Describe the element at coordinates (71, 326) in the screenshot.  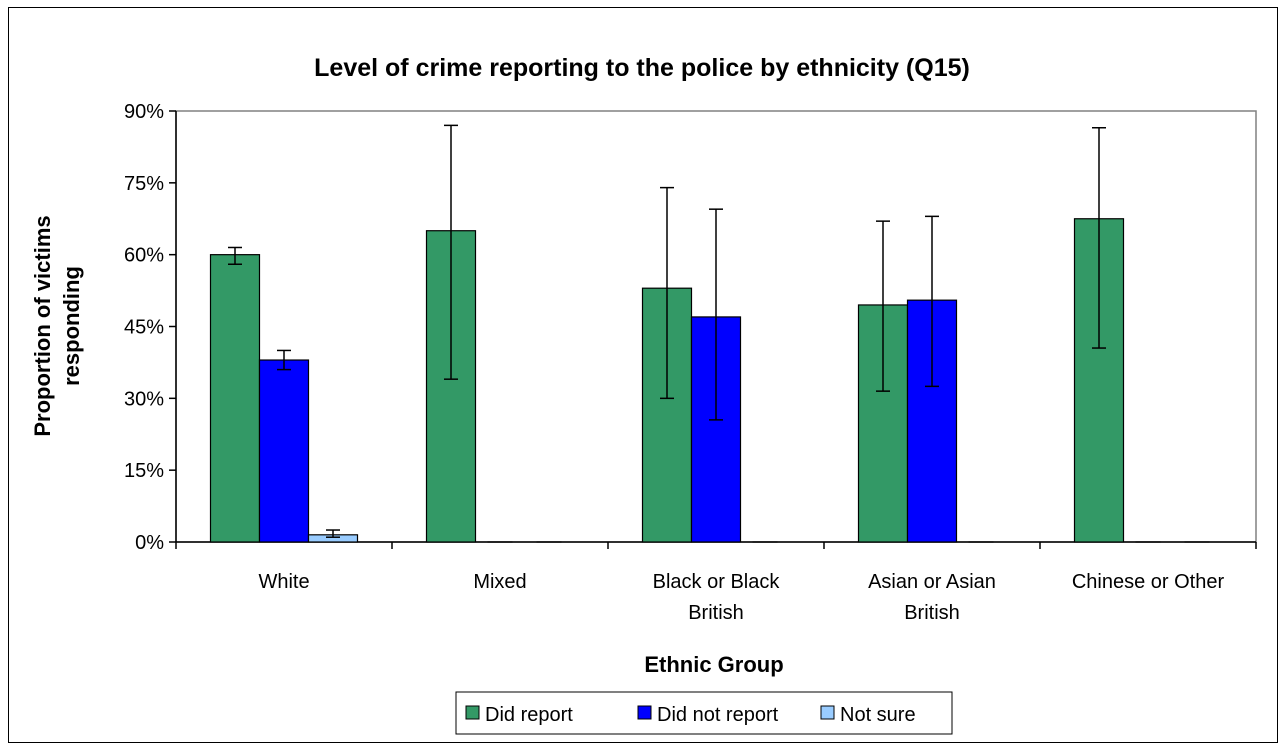
I see `y-axis-title-line-2: responding` at that location.